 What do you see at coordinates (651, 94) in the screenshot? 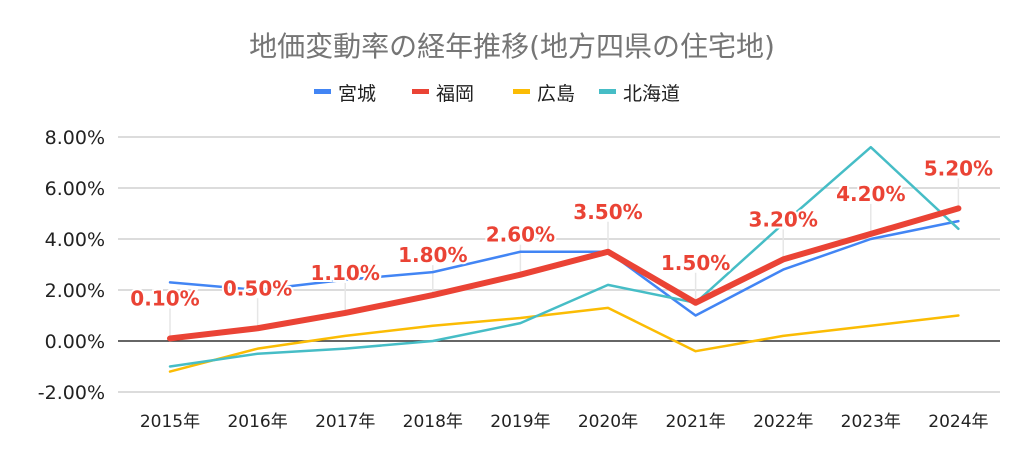
I see `legend-label: 北海道` at bounding box center [651, 94].